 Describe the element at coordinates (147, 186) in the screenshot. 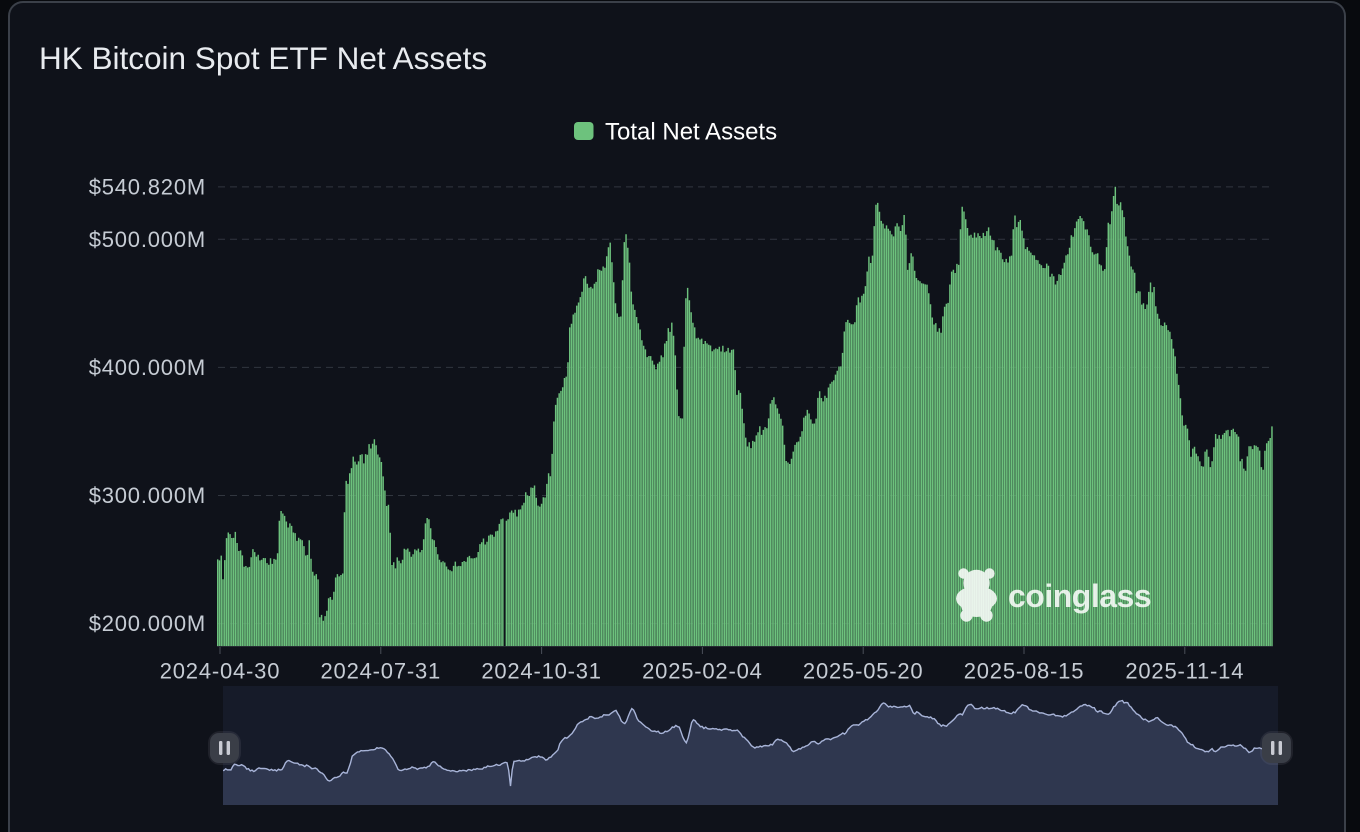

I see `svg-text: $540.820M` at that location.